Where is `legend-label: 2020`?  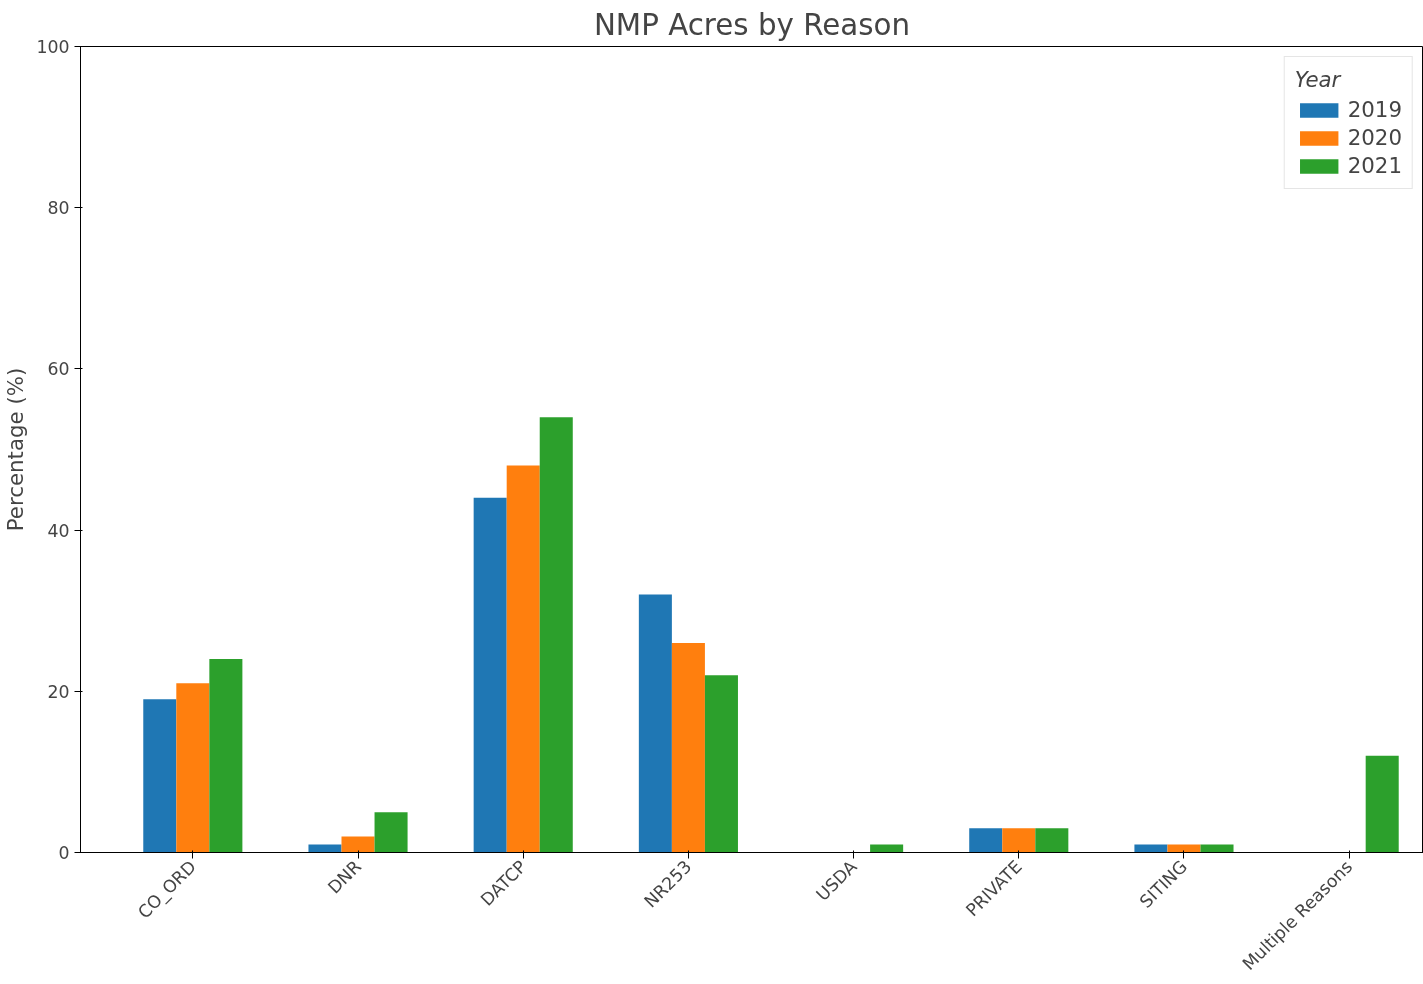
legend-label: 2020 is located at coordinates (1374, 137).